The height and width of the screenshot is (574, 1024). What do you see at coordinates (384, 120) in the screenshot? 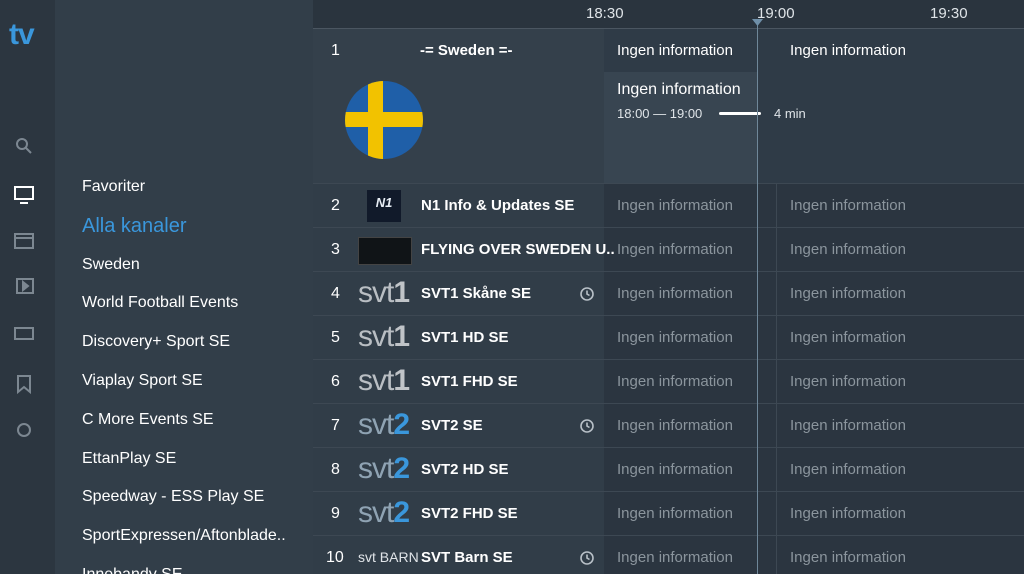
I see `flag` at bounding box center [384, 120].